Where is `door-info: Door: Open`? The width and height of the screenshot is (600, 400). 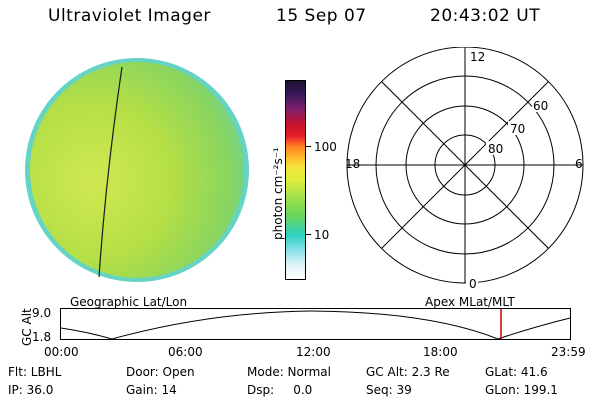 door-info: Door: Open is located at coordinates (160, 372).